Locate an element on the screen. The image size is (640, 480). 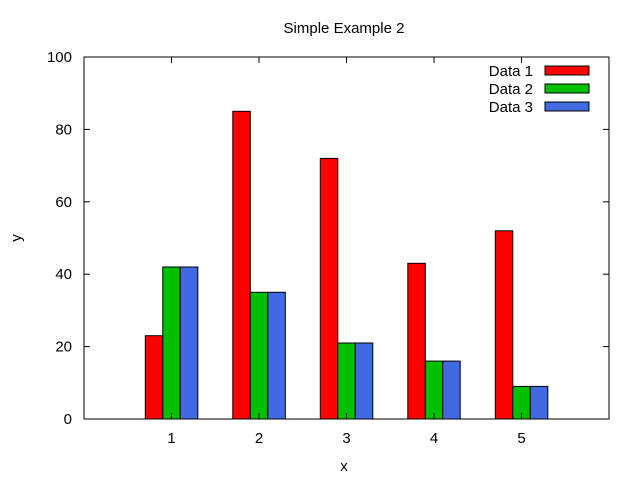
legend-label-series-2: Data 2 is located at coordinates (511, 89).